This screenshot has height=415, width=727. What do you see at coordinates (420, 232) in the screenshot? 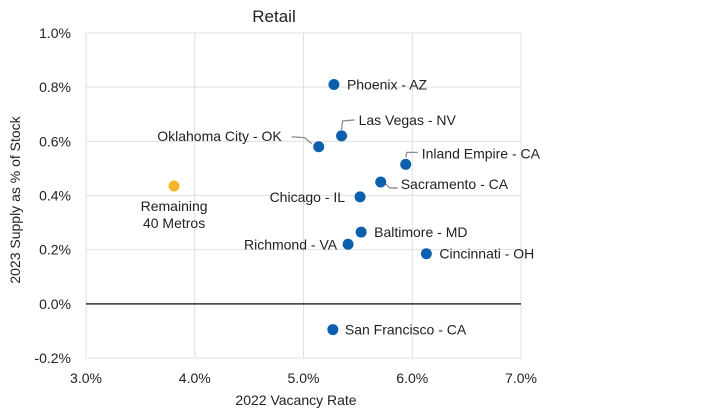
I see `data-label: Baltimore - MD` at bounding box center [420, 232].